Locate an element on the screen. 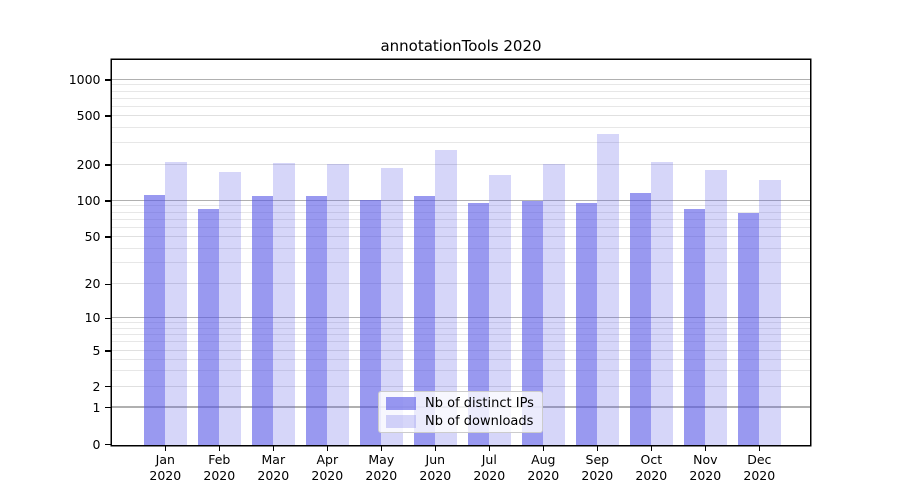  x-tick-mark-jul is located at coordinates (489, 448).